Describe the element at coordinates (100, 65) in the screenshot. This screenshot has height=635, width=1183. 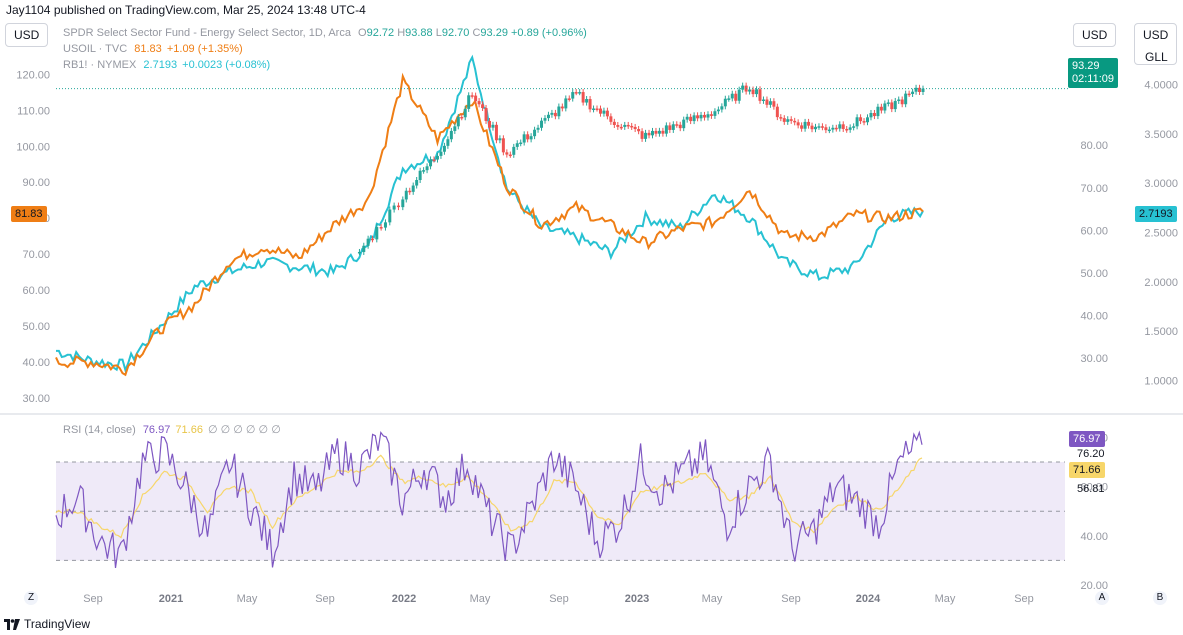
I see `rb-name: RB1! · NYMEX` at that location.